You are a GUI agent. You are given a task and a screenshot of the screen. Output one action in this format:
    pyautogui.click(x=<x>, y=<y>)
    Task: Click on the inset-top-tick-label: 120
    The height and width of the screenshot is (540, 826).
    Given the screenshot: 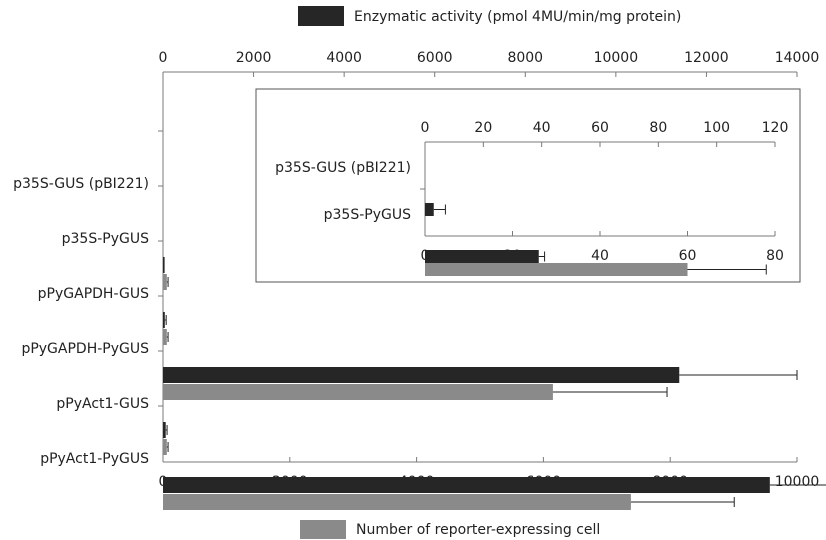 What is the action you would take?
    pyautogui.click(x=775, y=128)
    